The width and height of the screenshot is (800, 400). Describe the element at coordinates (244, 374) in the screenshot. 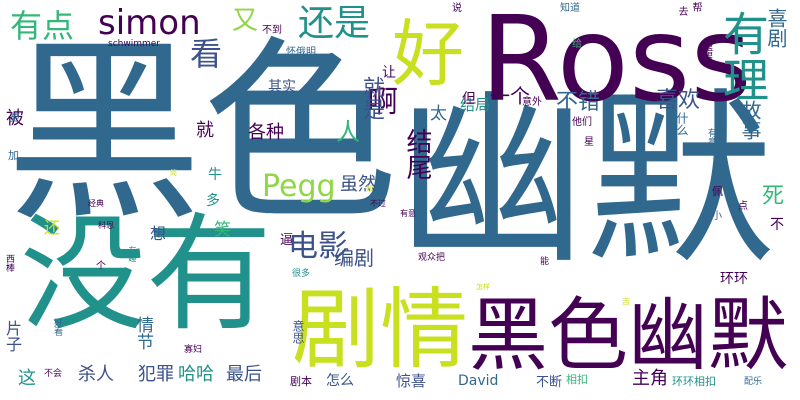

I see `word-zuihou: 最后` at that location.